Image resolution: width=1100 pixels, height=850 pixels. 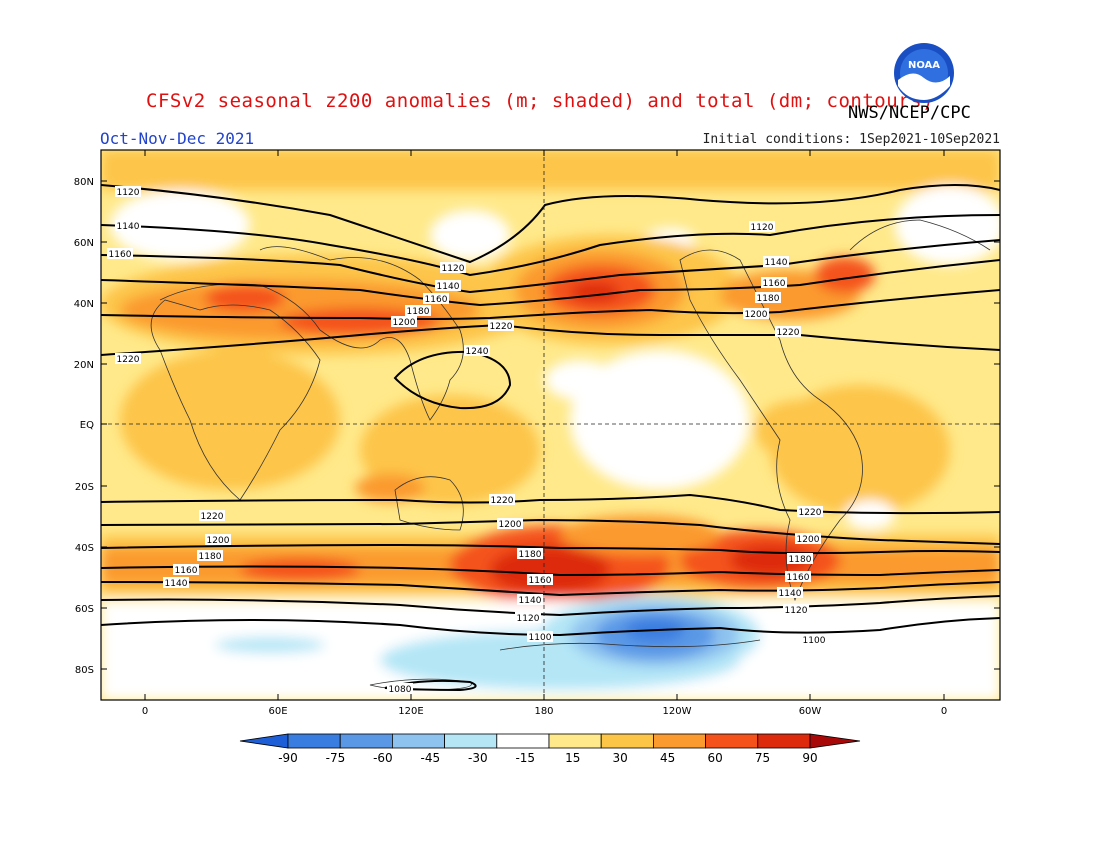 I want to click on contour-1160-north, so click(x=550, y=266).